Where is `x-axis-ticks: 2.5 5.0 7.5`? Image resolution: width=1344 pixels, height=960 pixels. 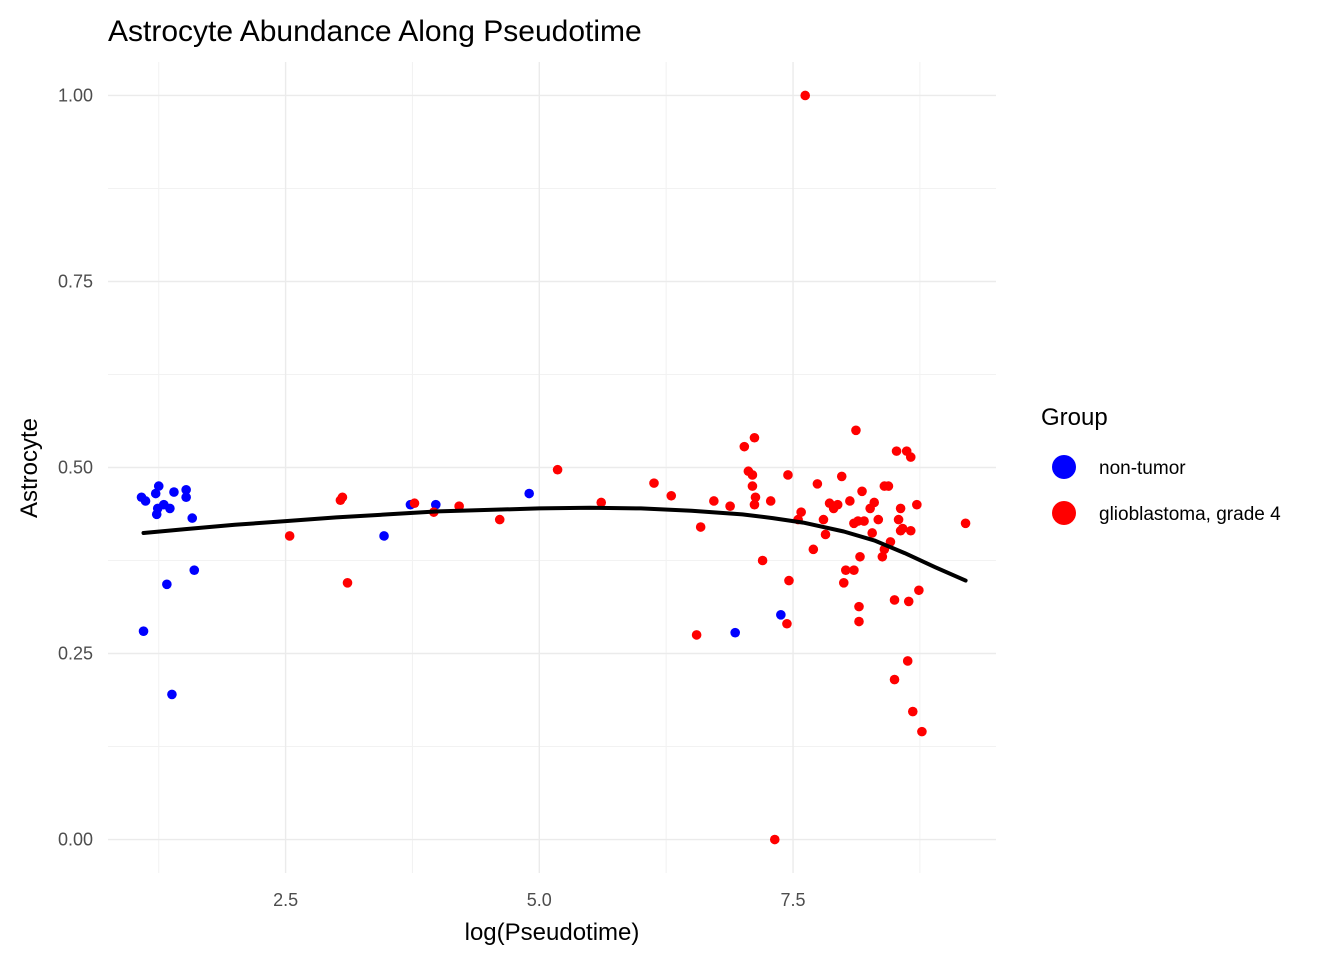
x-axis-ticks: 2.5 5.0 7.5 is located at coordinates (539, 900).